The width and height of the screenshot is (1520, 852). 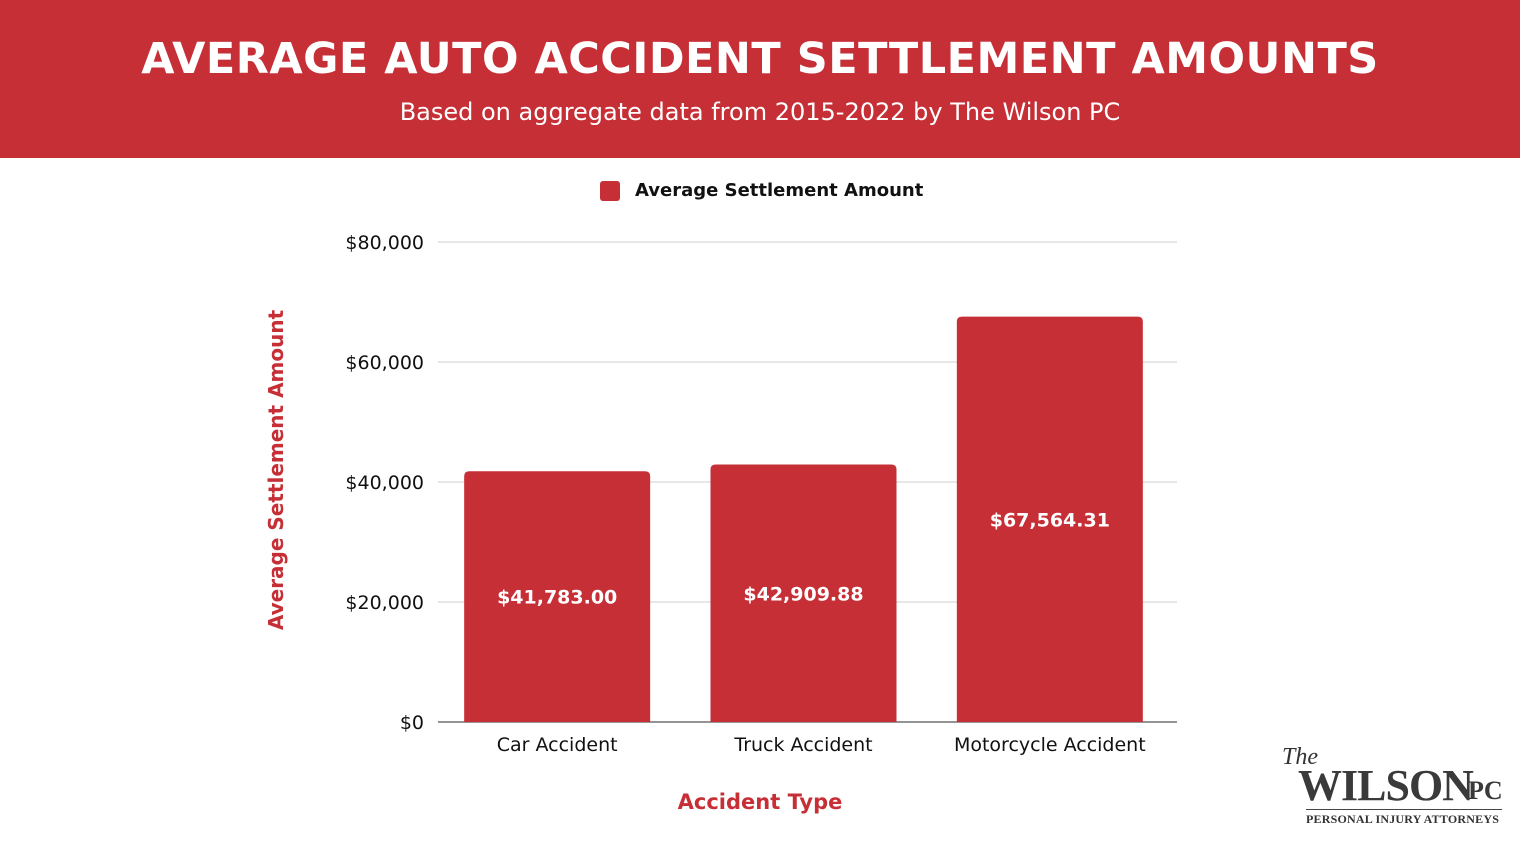 I want to click on bar-value-label: $42,909.88, so click(x=803, y=594).